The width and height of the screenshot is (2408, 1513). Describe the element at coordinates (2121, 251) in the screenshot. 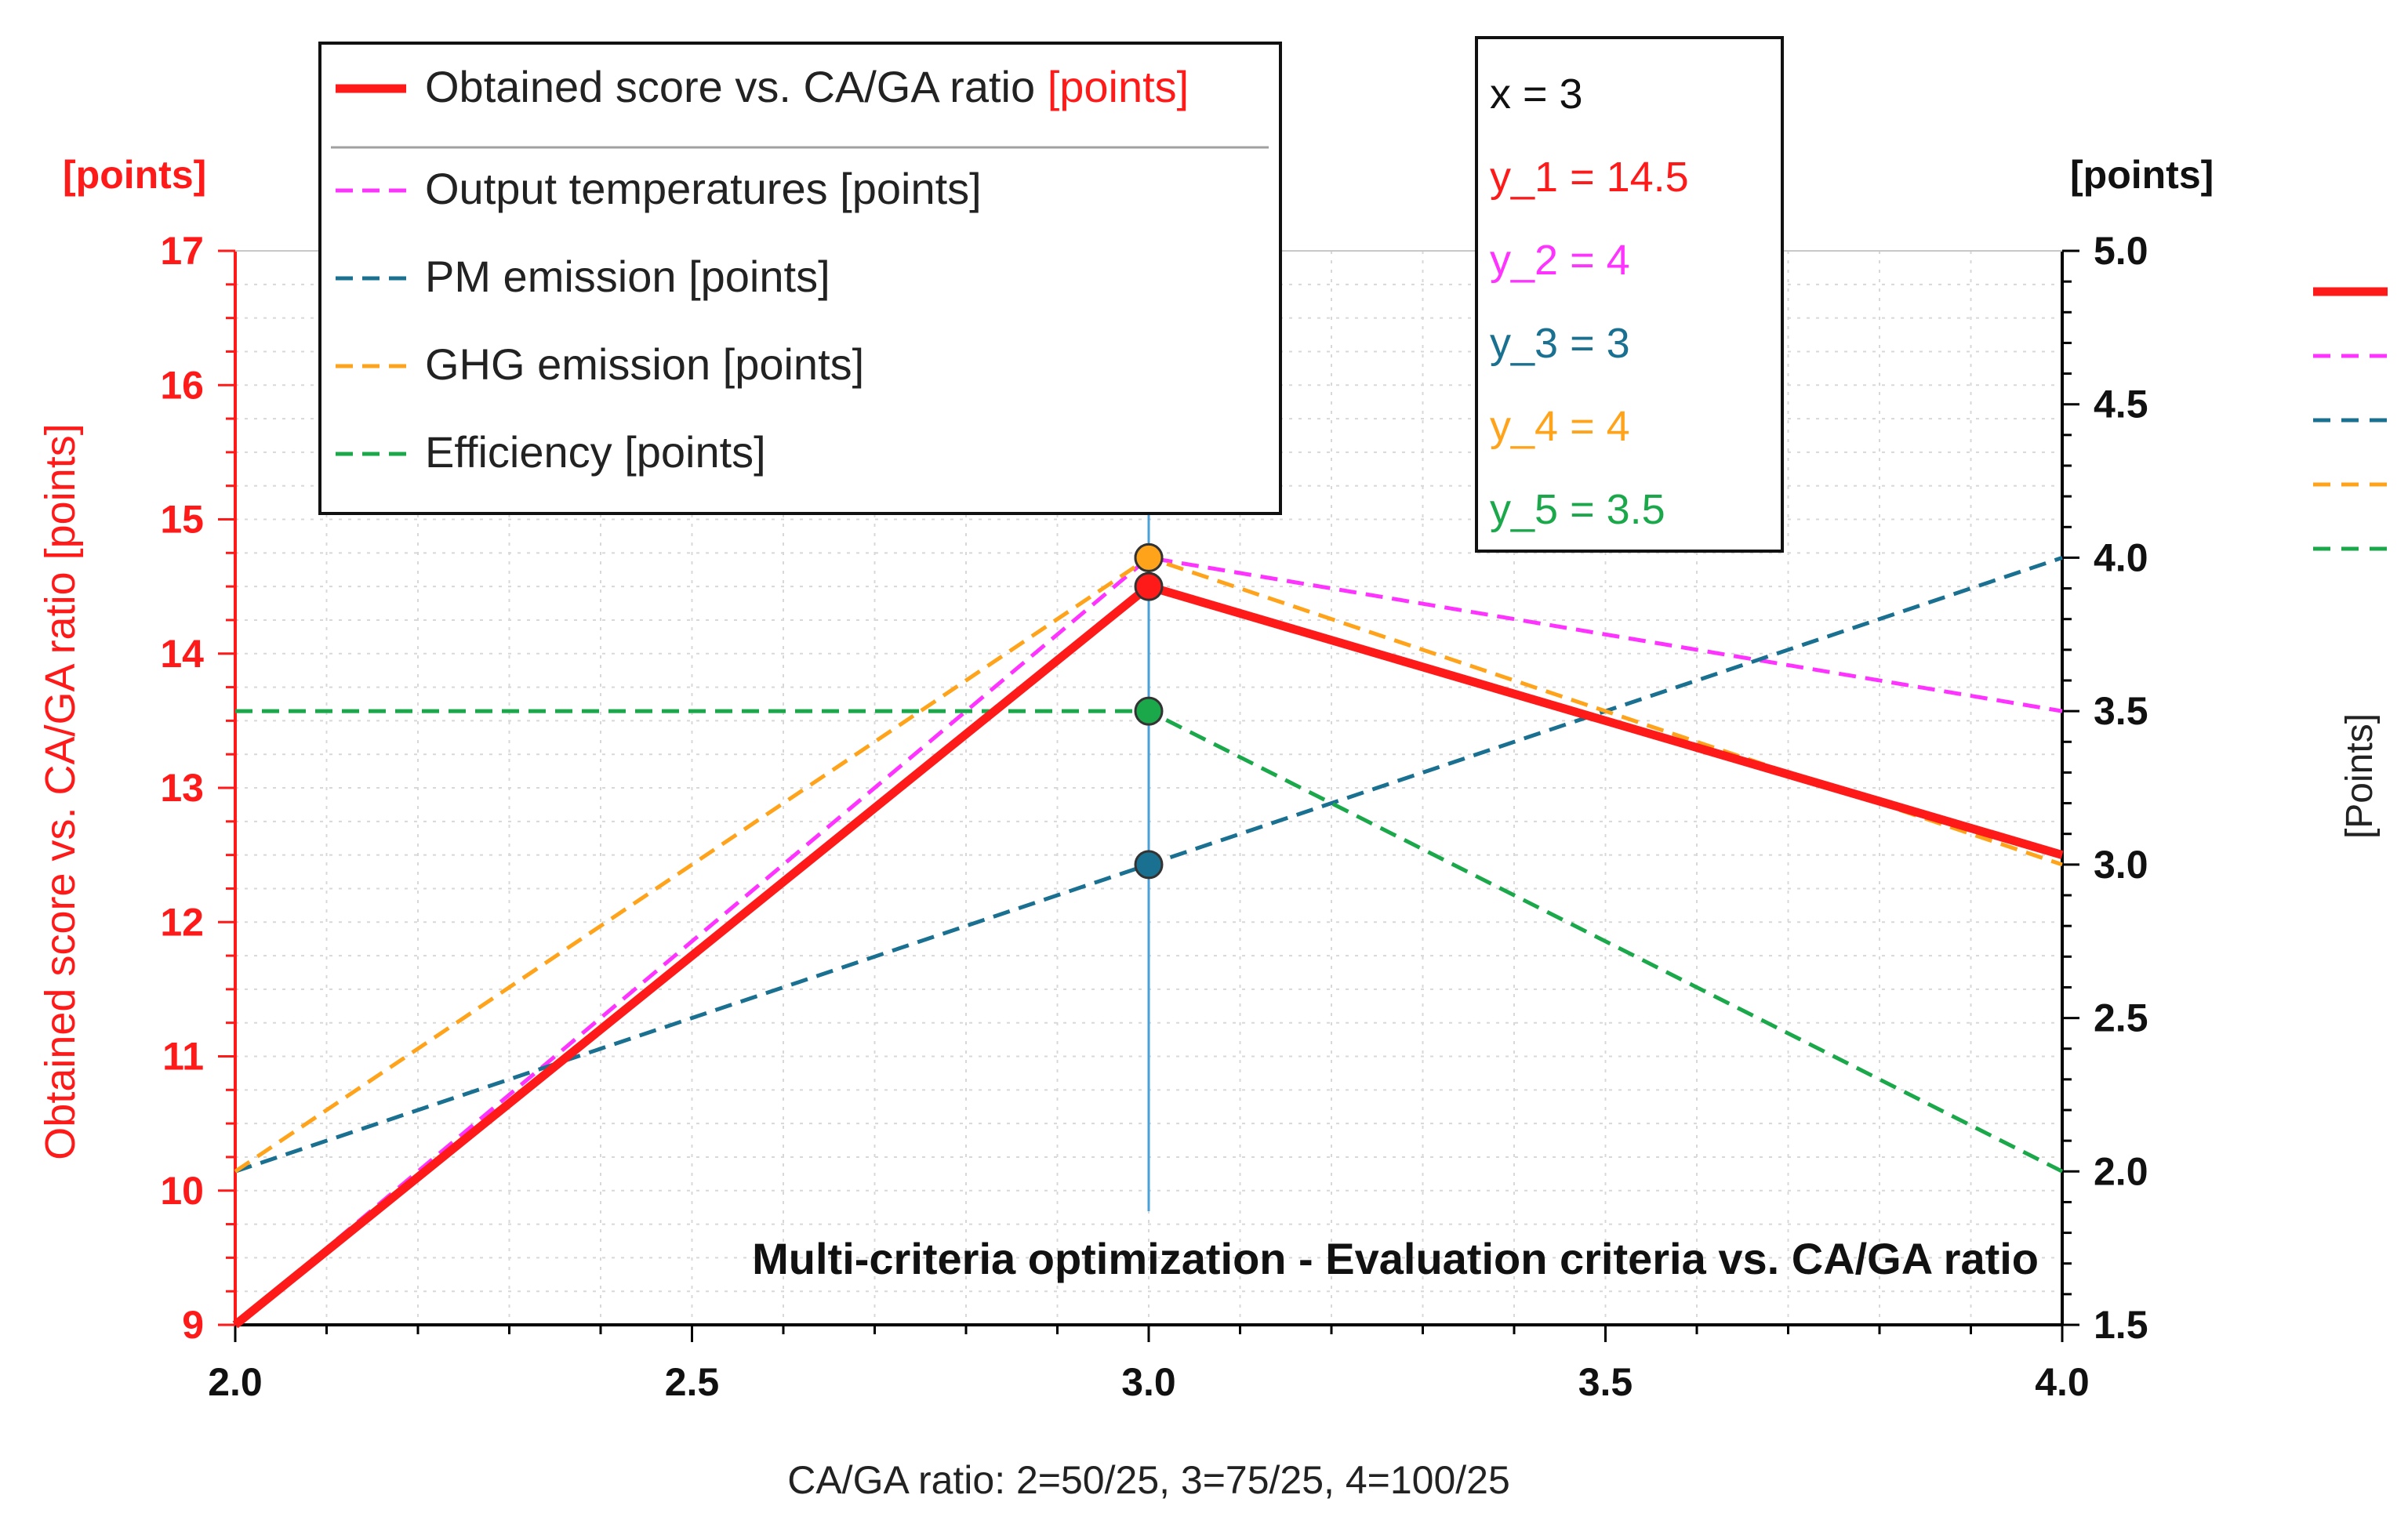

I see `right-tick-label: 5.0` at that location.